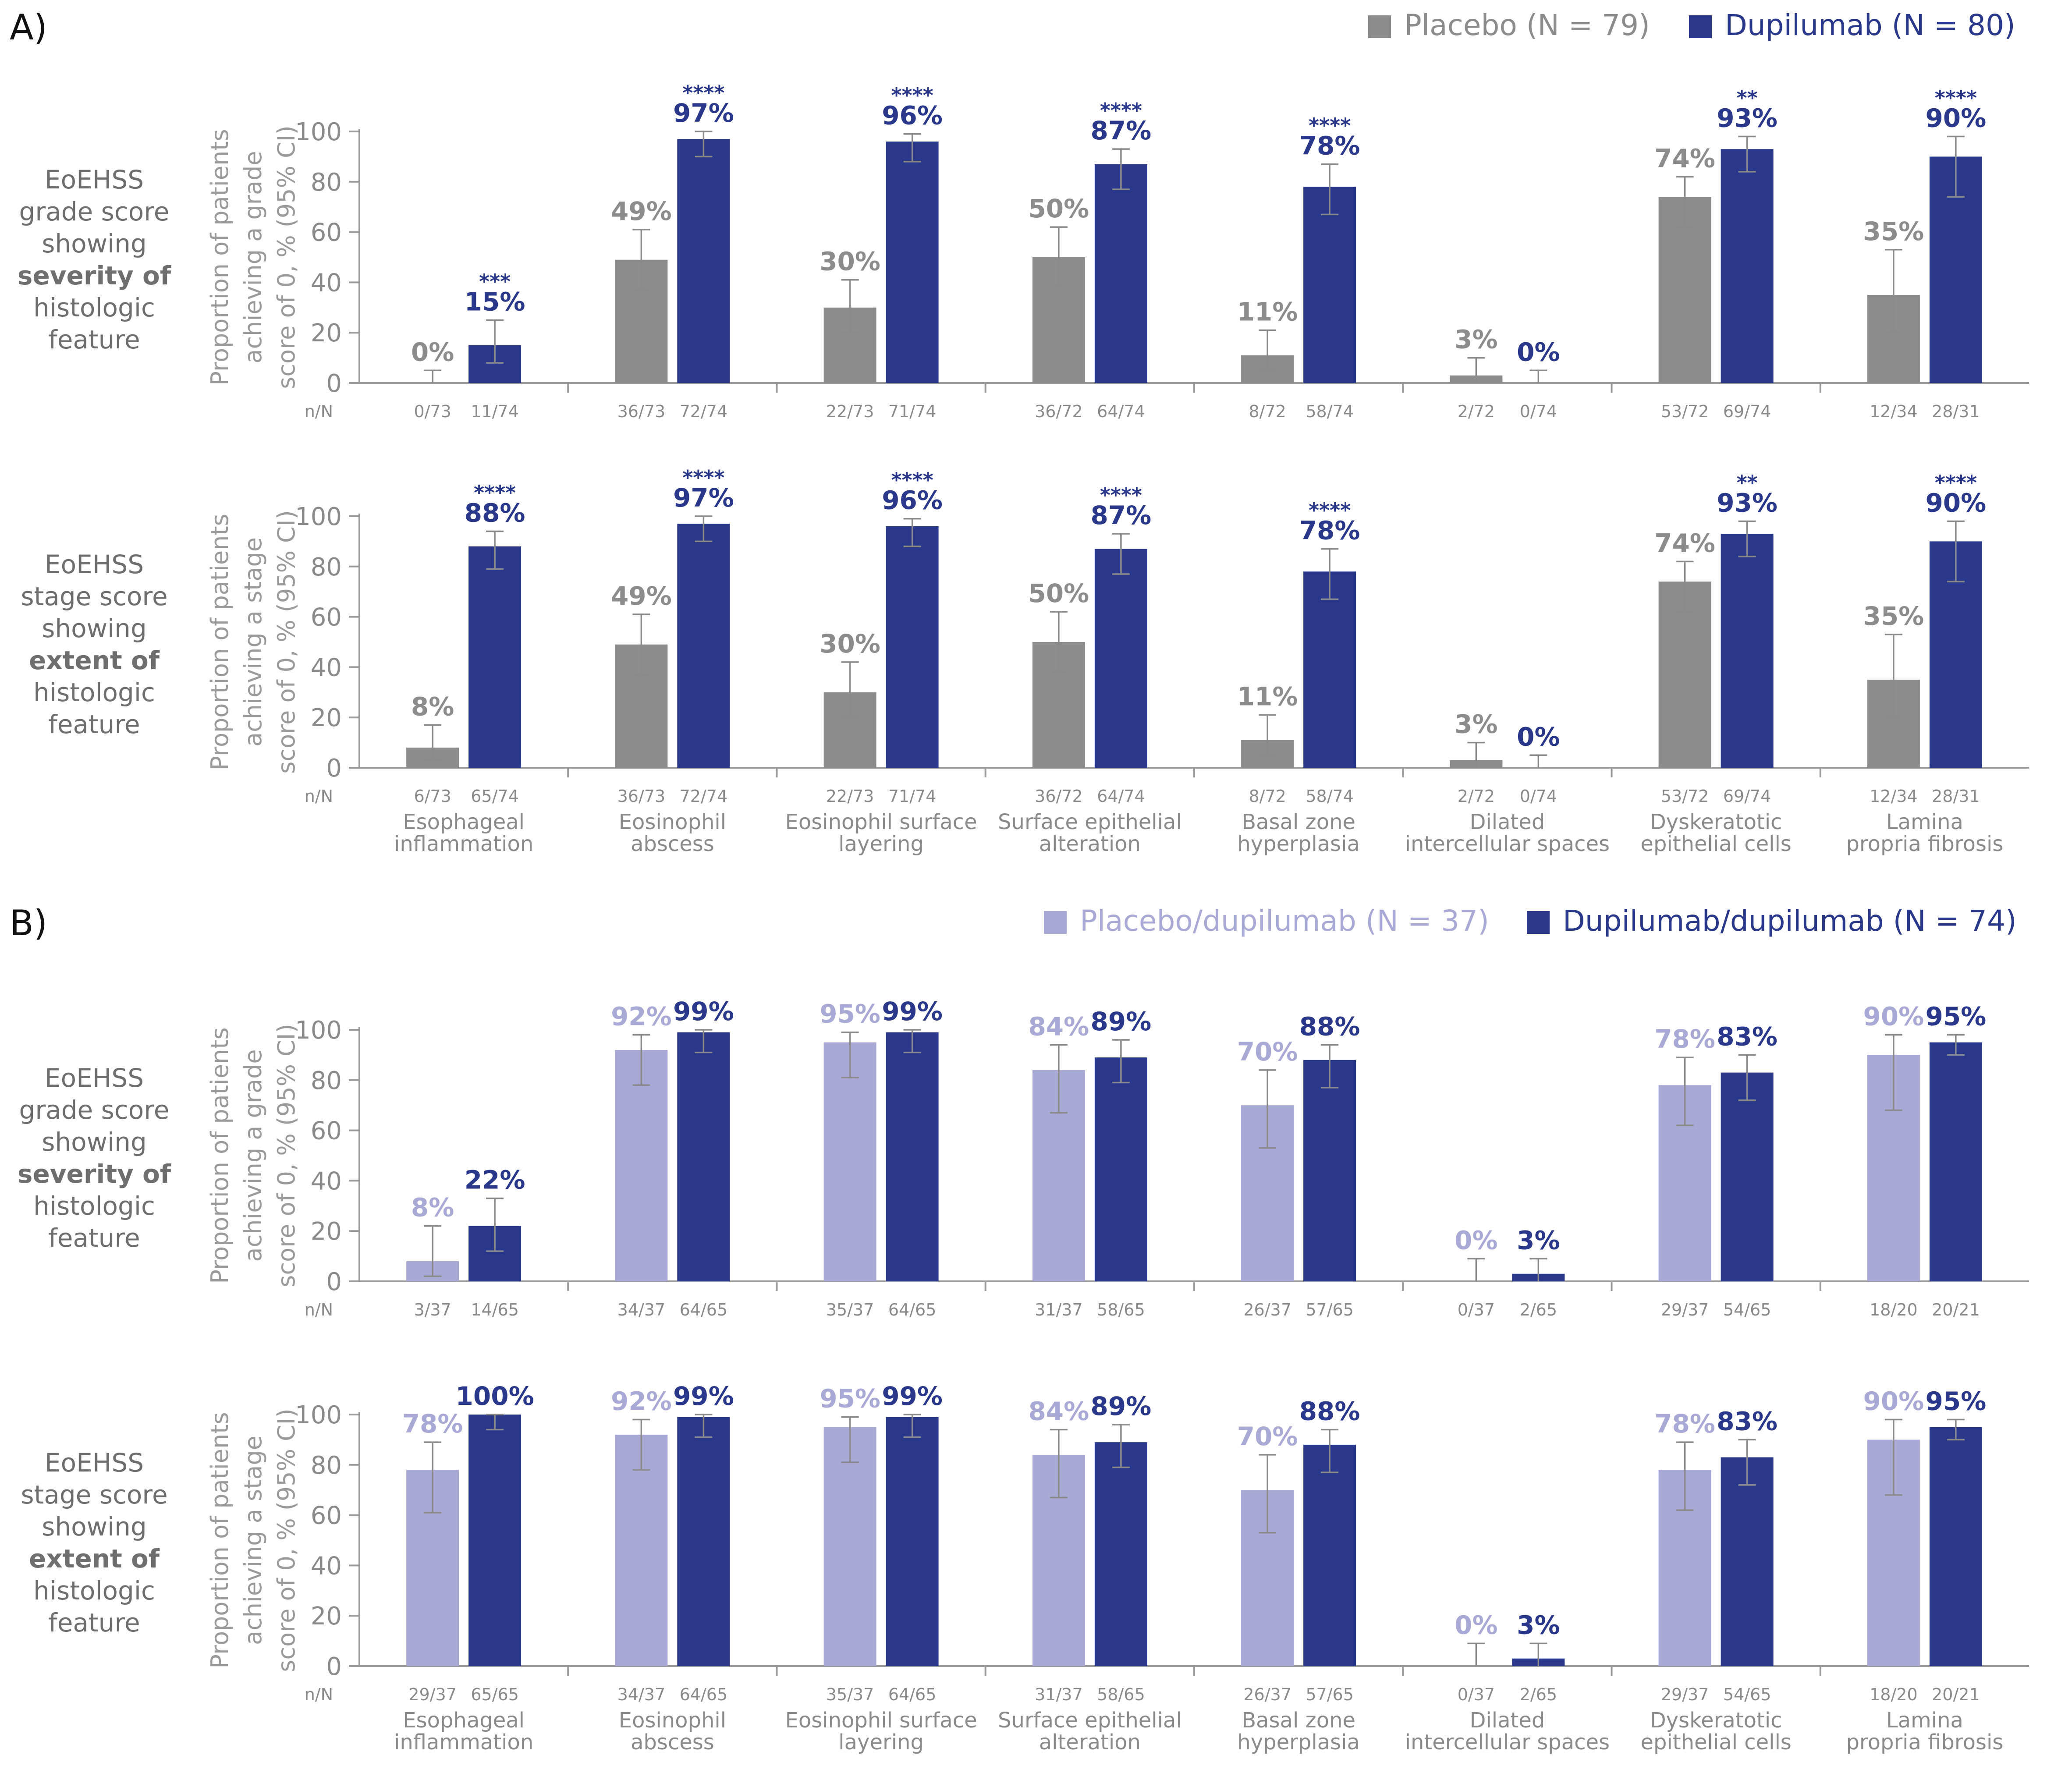 This screenshot has height=1780, width=2072. What do you see at coordinates (912, 796) in the screenshot?
I see `nn-value: 71/74` at bounding box center [912, 796].